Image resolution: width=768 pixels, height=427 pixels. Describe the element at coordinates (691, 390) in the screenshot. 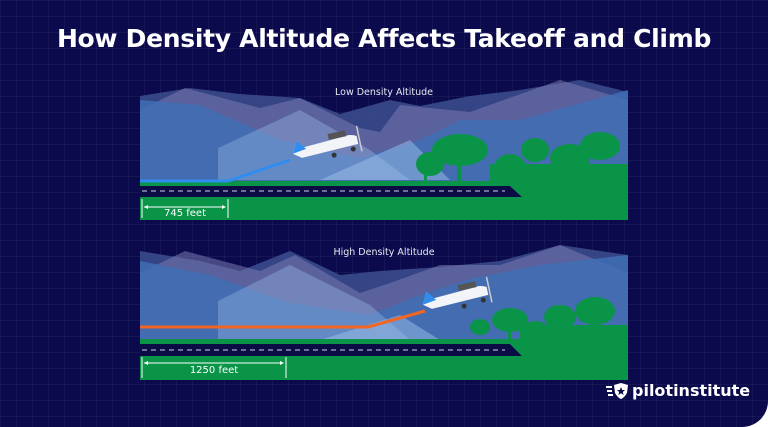

I see `brand-name: pilotinstitute` at that location.